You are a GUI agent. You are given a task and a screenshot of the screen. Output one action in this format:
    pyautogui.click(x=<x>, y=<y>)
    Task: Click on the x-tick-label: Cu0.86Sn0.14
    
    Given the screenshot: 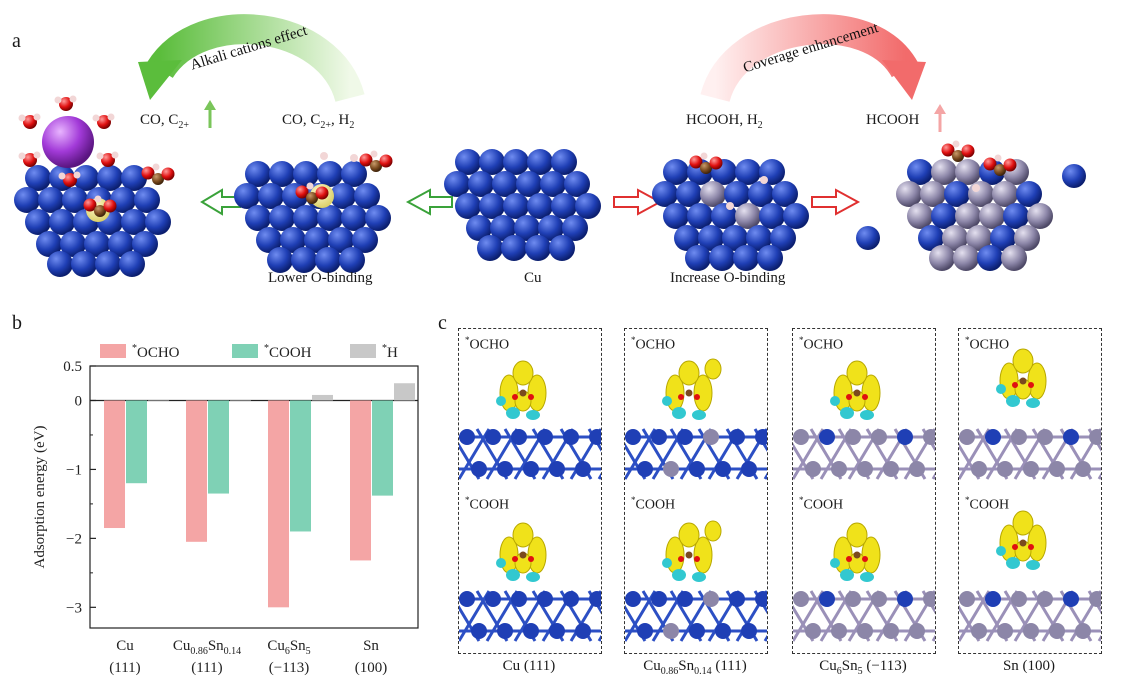 What is the action you would take?
    pyautogui.click(x=207, y=647)
    